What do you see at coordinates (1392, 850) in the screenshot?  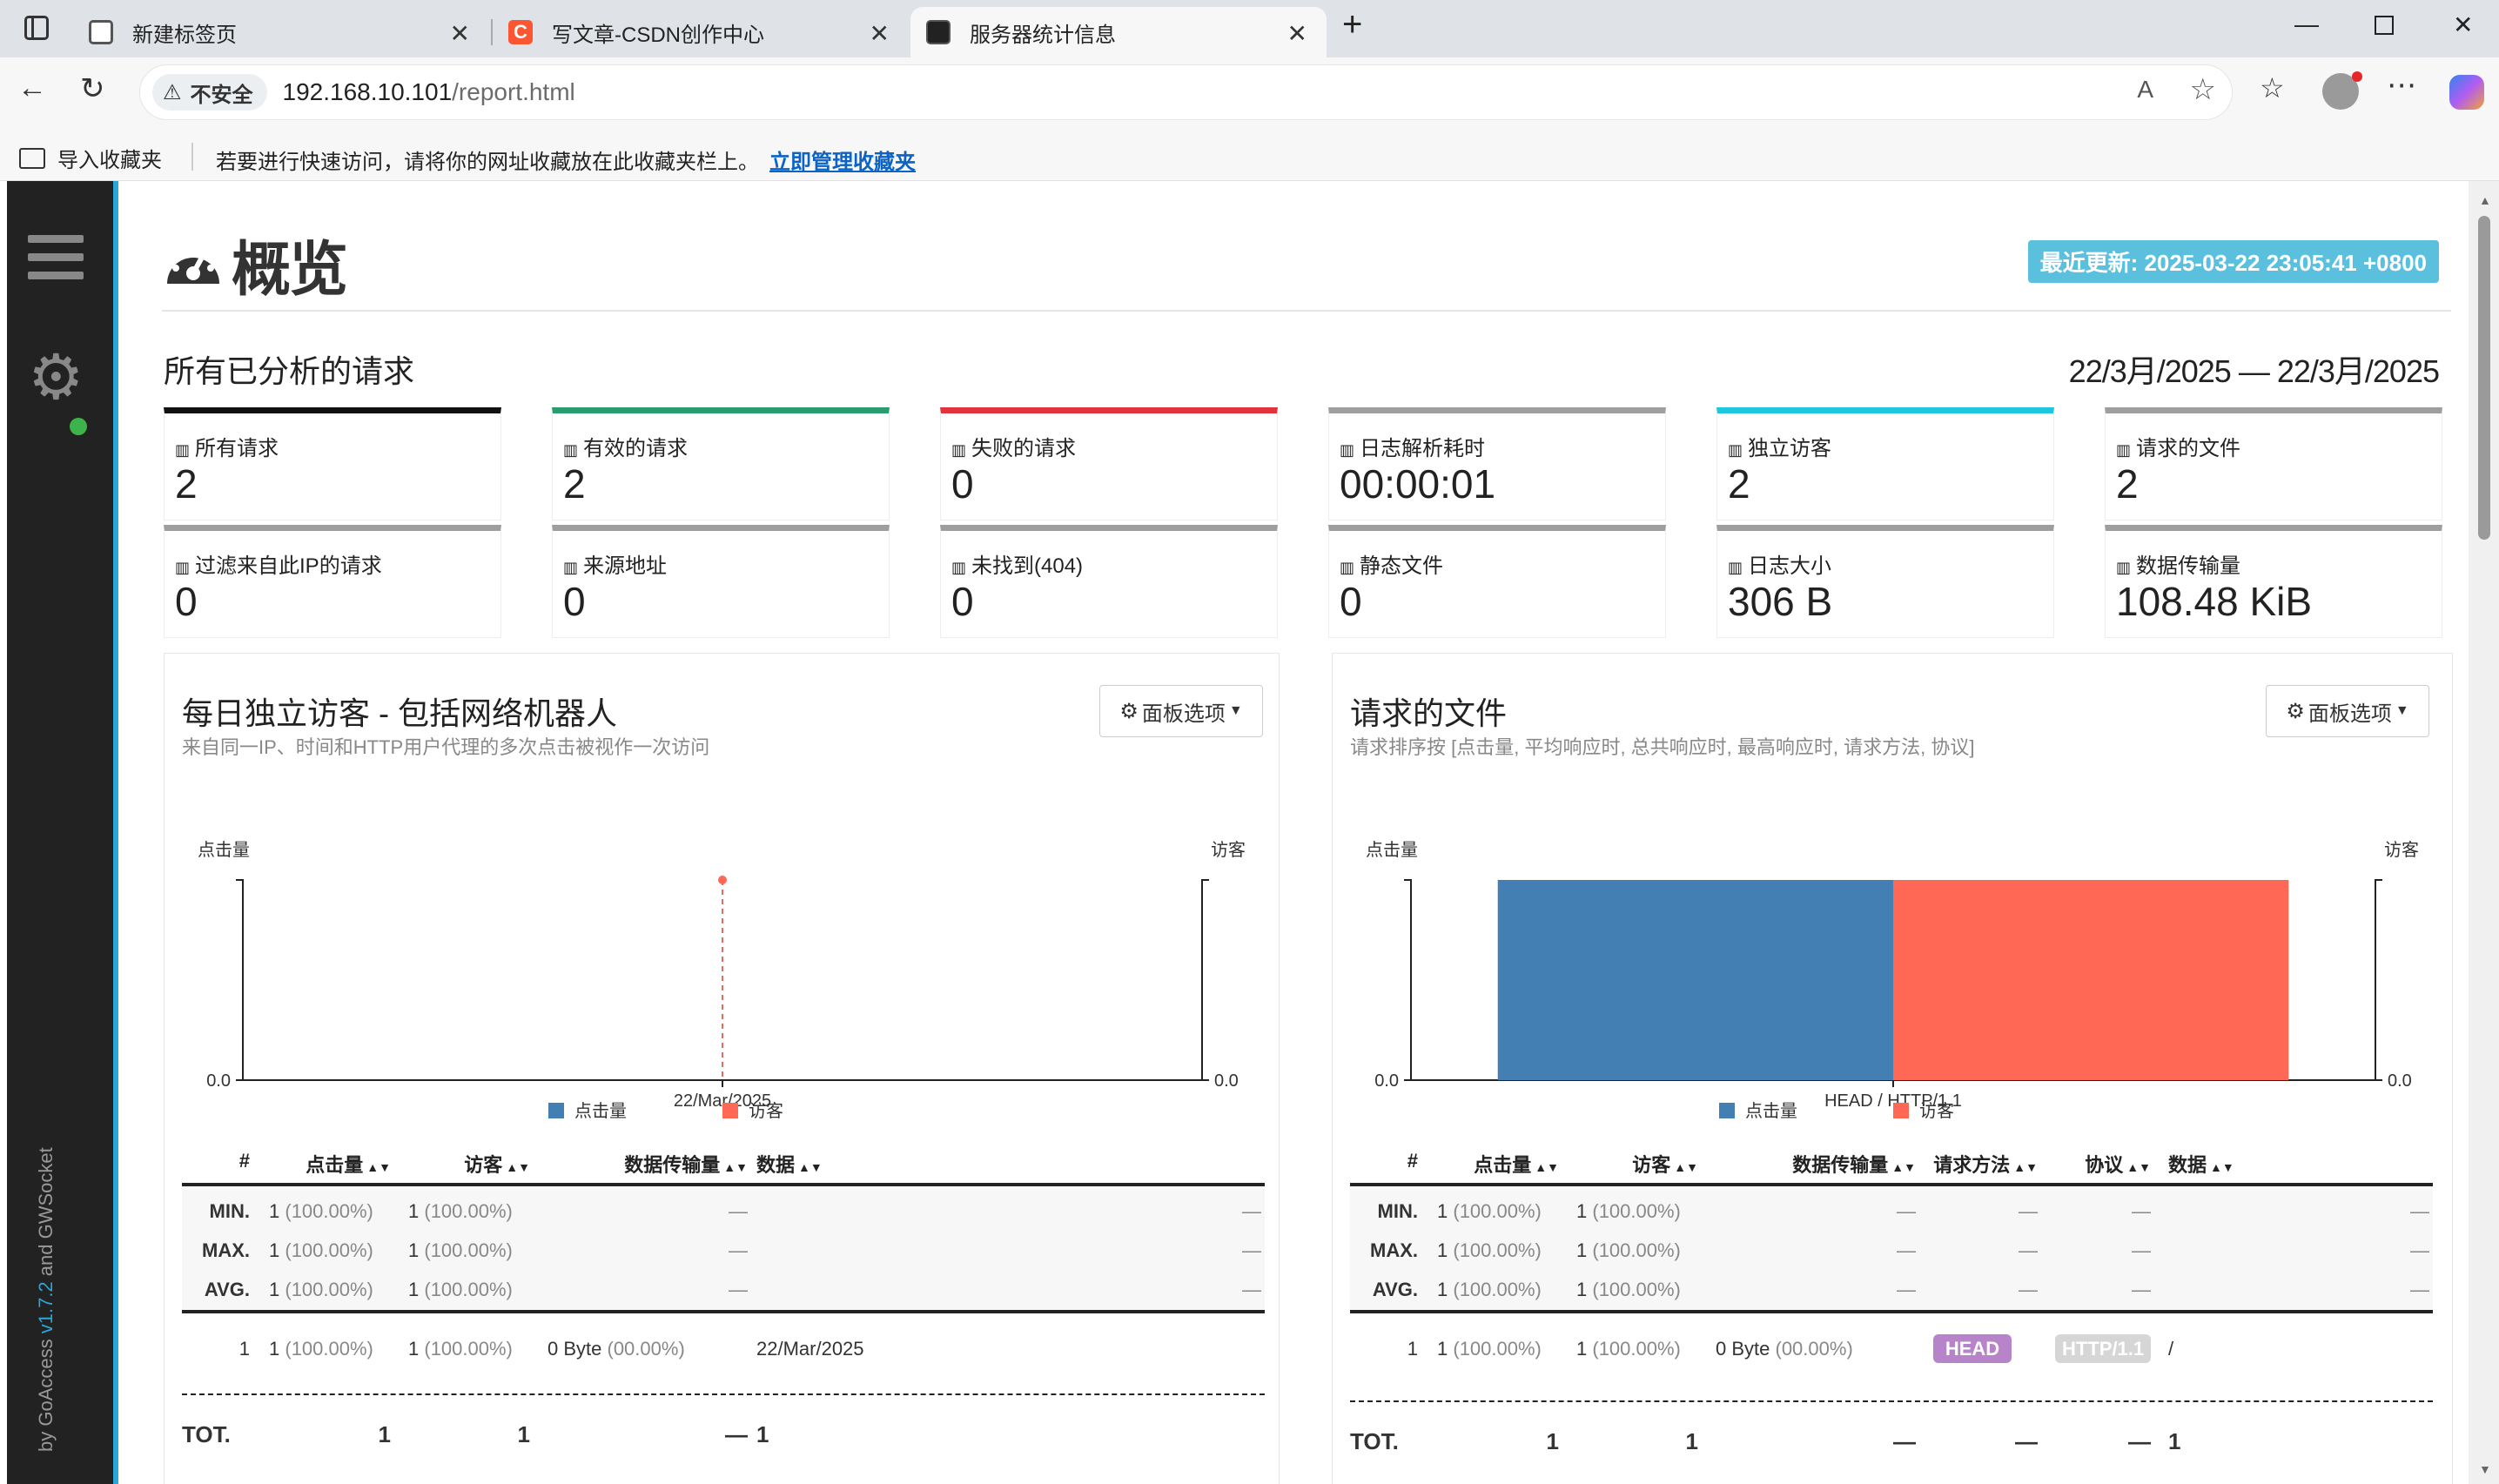 I see `y-axis-label-left: 点击量` at bounding box center [1392, 850].